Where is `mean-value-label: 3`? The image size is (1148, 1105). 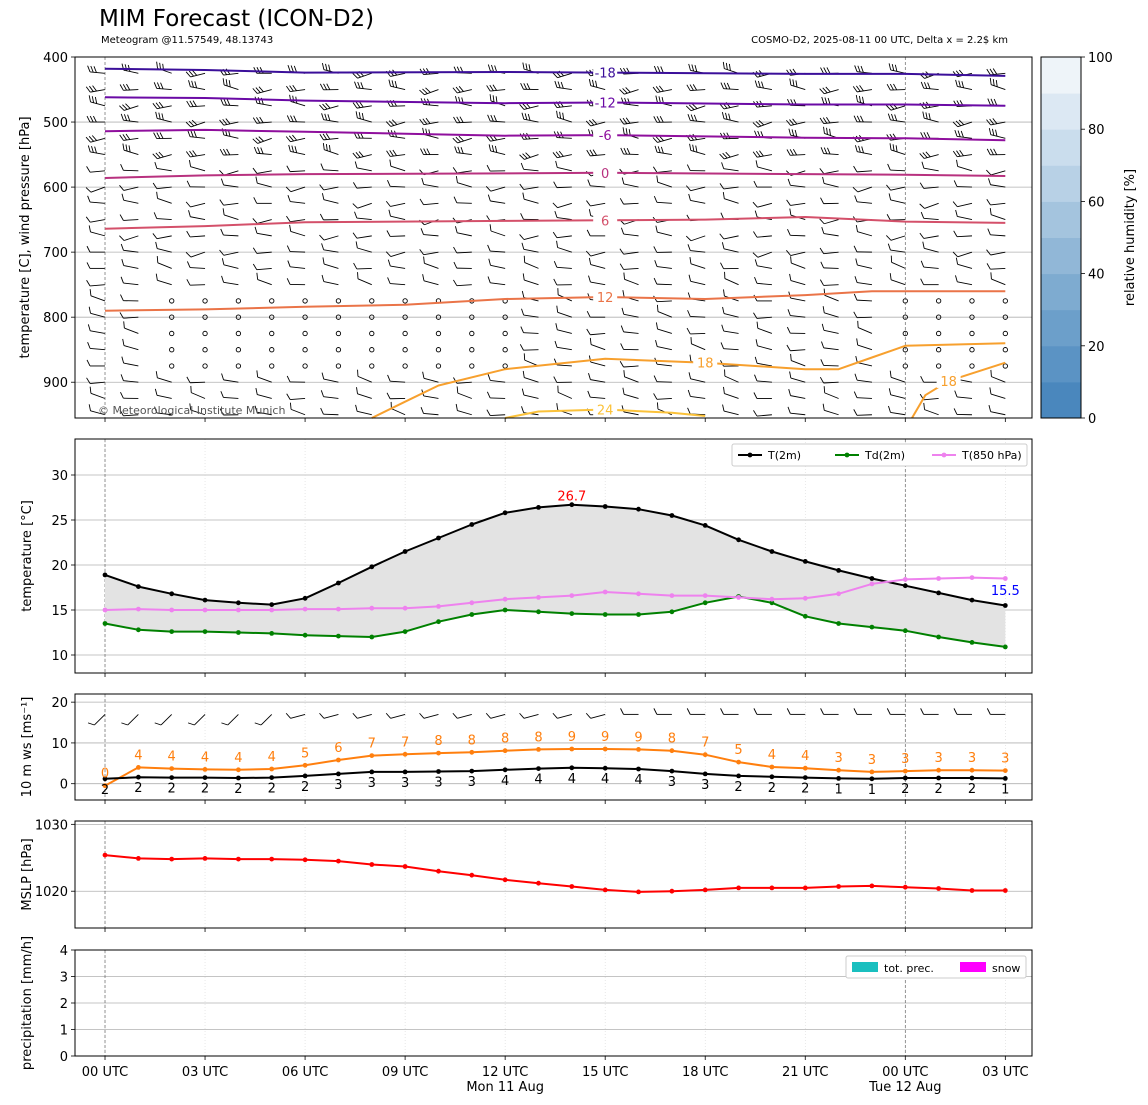
mean-value-label: 3 is located at coordinates (472, 782).